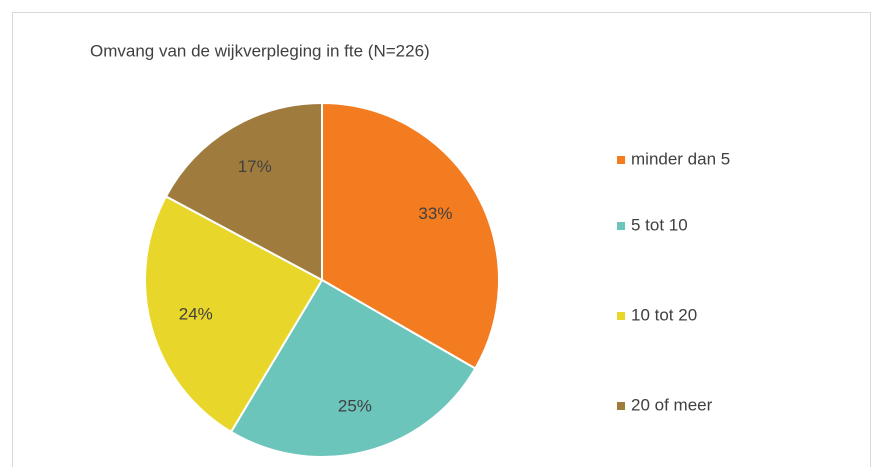 The width and height of the screenshot is (878, 467). What do you see at coordinates (672, 404) in the screenshot?
I see `legend-label: 20 of meer` at bounding box center [672, 404].